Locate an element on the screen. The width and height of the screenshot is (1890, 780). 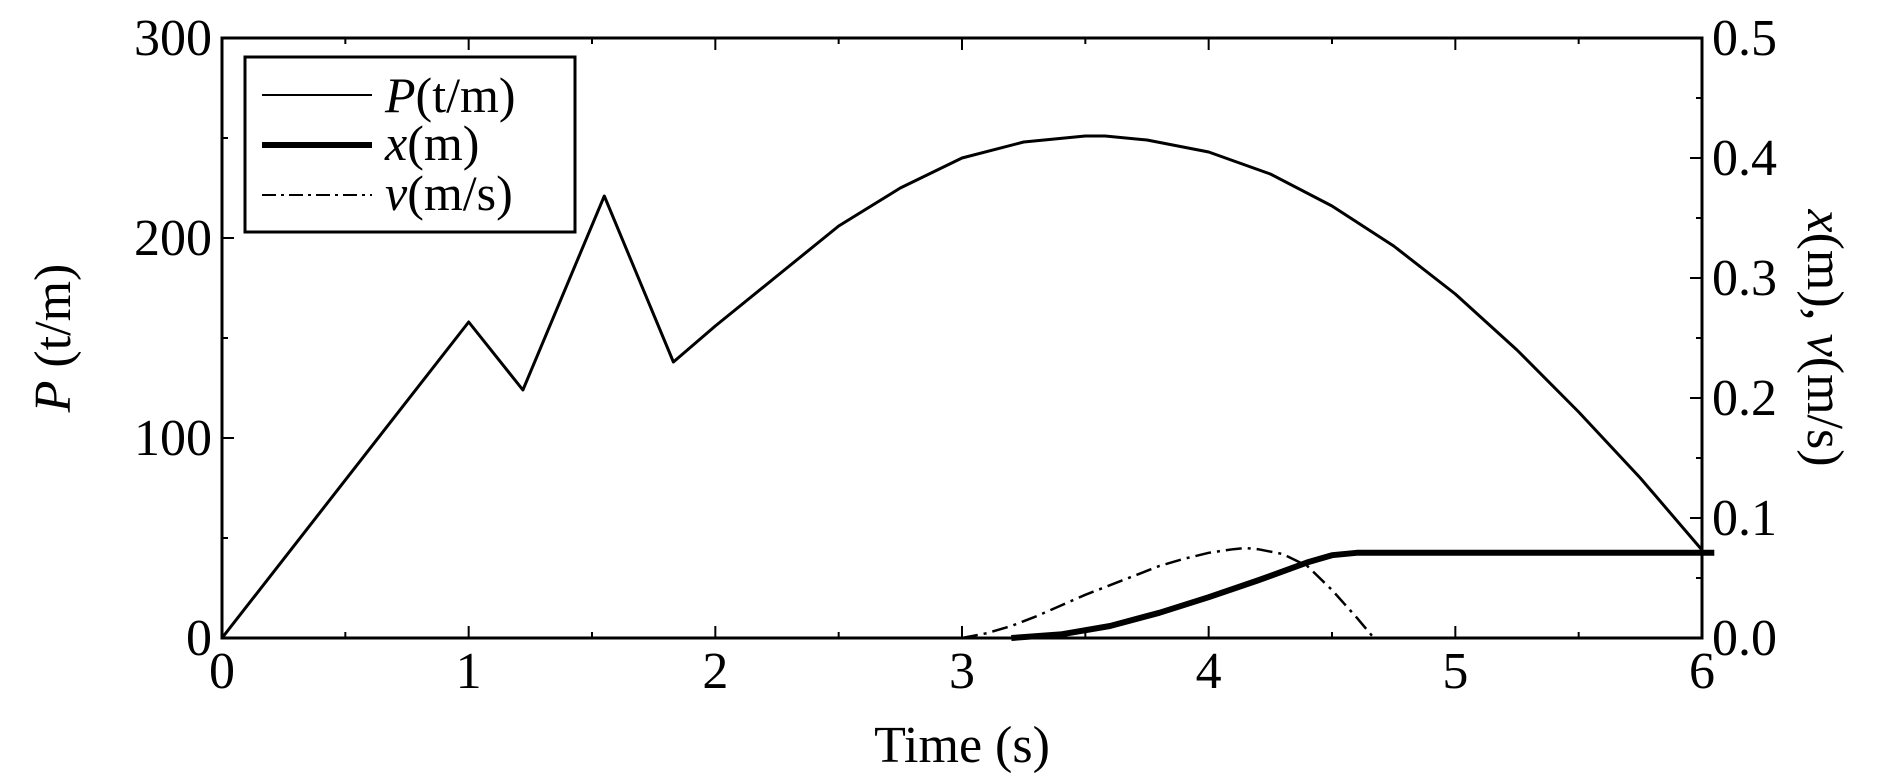
x-tick-label: 0 is located at coordinates (222, 671).